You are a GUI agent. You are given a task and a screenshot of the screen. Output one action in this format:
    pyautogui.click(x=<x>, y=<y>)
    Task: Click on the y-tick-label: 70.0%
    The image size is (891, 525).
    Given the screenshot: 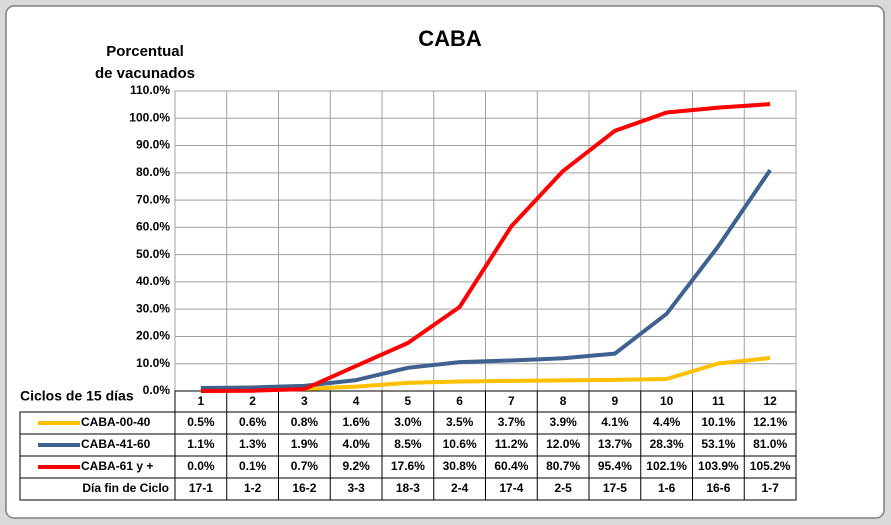 What is the action you would take?
    pyautogui.click(x=153, y=199)
    